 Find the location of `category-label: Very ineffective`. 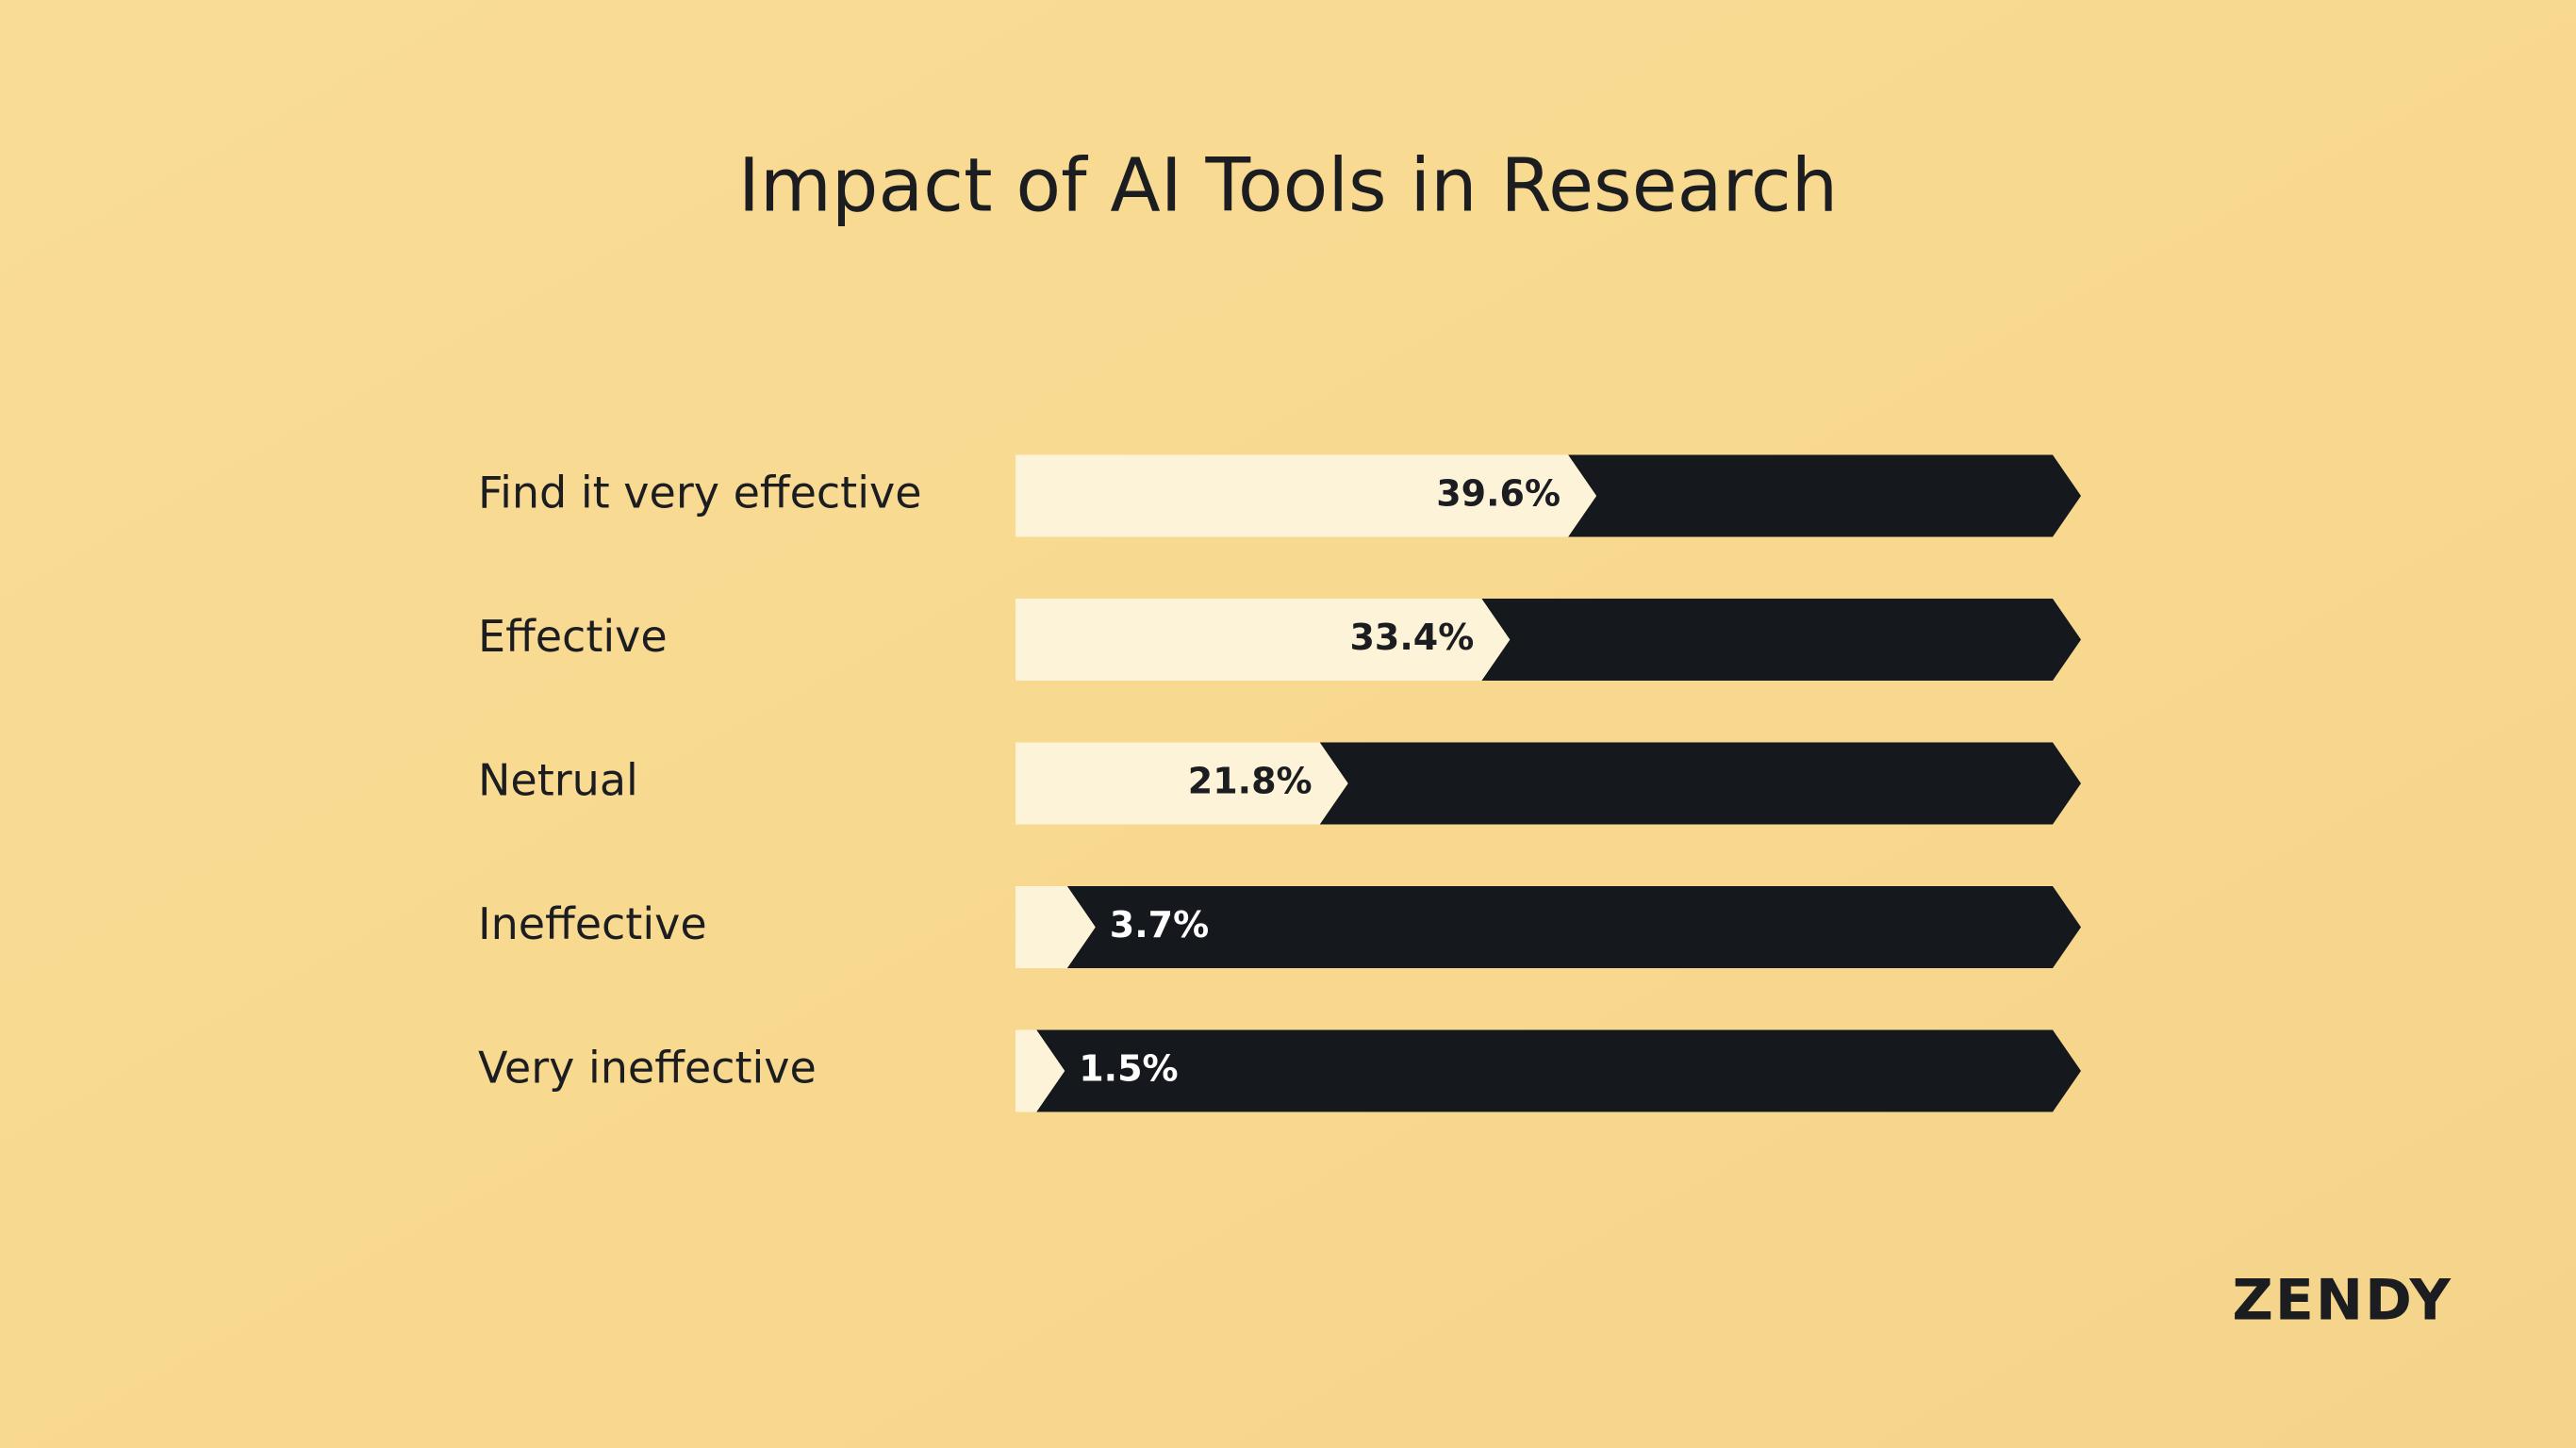

category-label: Very ineffective is located at coordinates (647, 1068).